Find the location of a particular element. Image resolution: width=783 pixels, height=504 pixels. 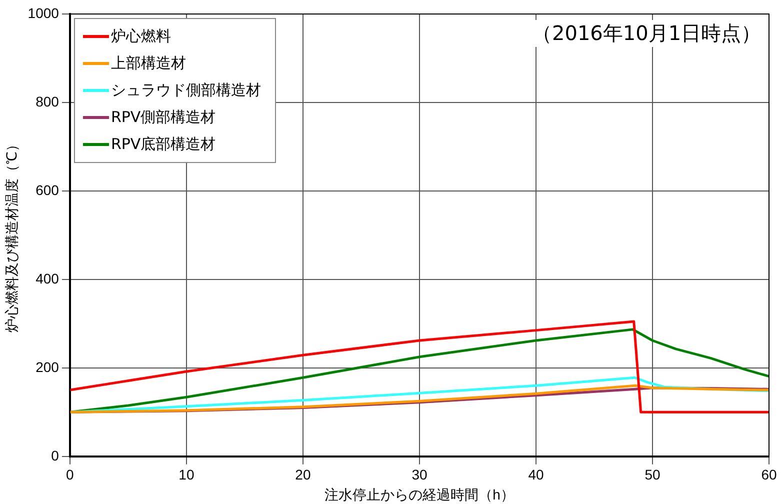

legend-label: RPV底部構造材 is located at coordinates (163, 144).